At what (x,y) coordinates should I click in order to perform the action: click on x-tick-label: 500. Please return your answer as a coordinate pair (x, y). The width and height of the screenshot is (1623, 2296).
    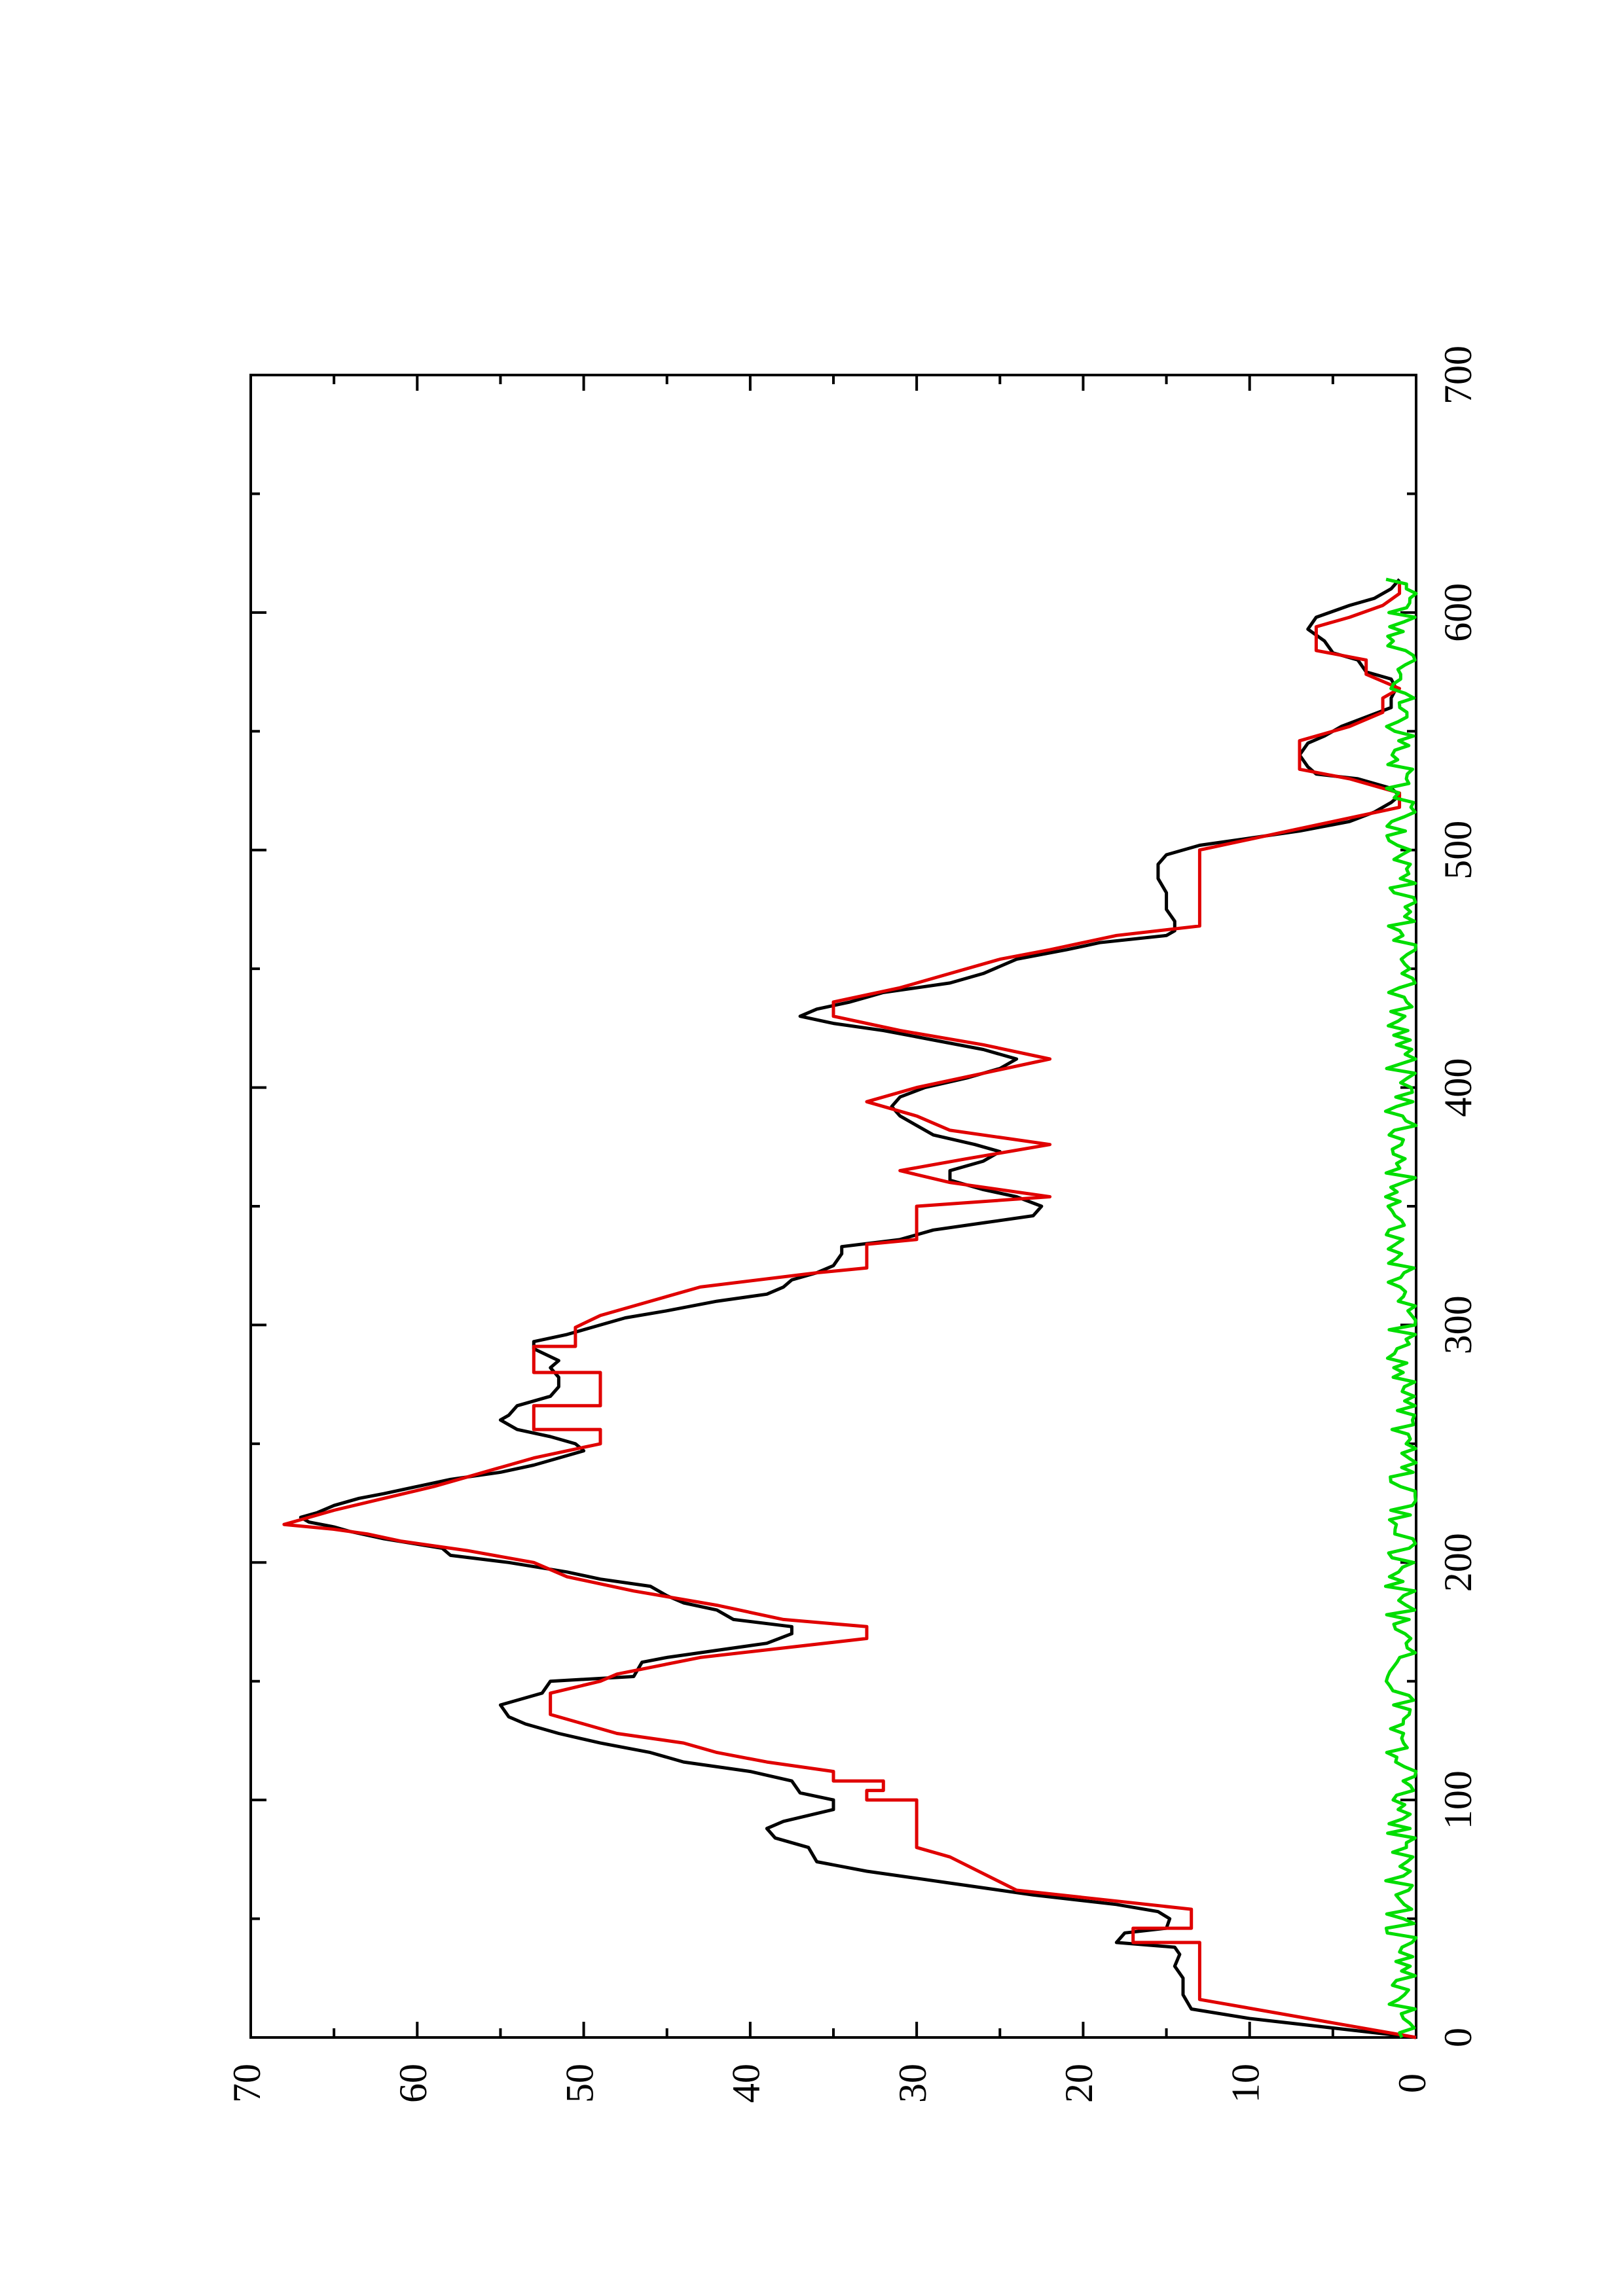
    Looking at the image, I should click on (1458, 850).